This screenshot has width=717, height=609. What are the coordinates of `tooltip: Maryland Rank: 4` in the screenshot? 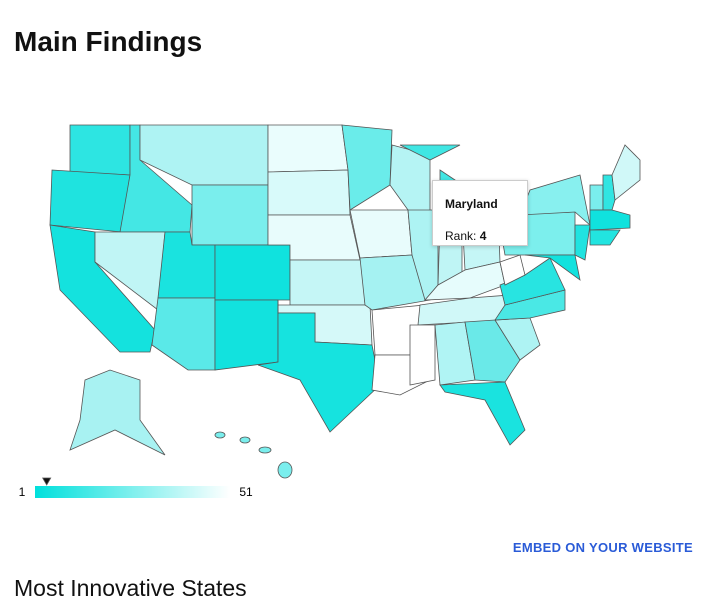 It's located at (480, 213).